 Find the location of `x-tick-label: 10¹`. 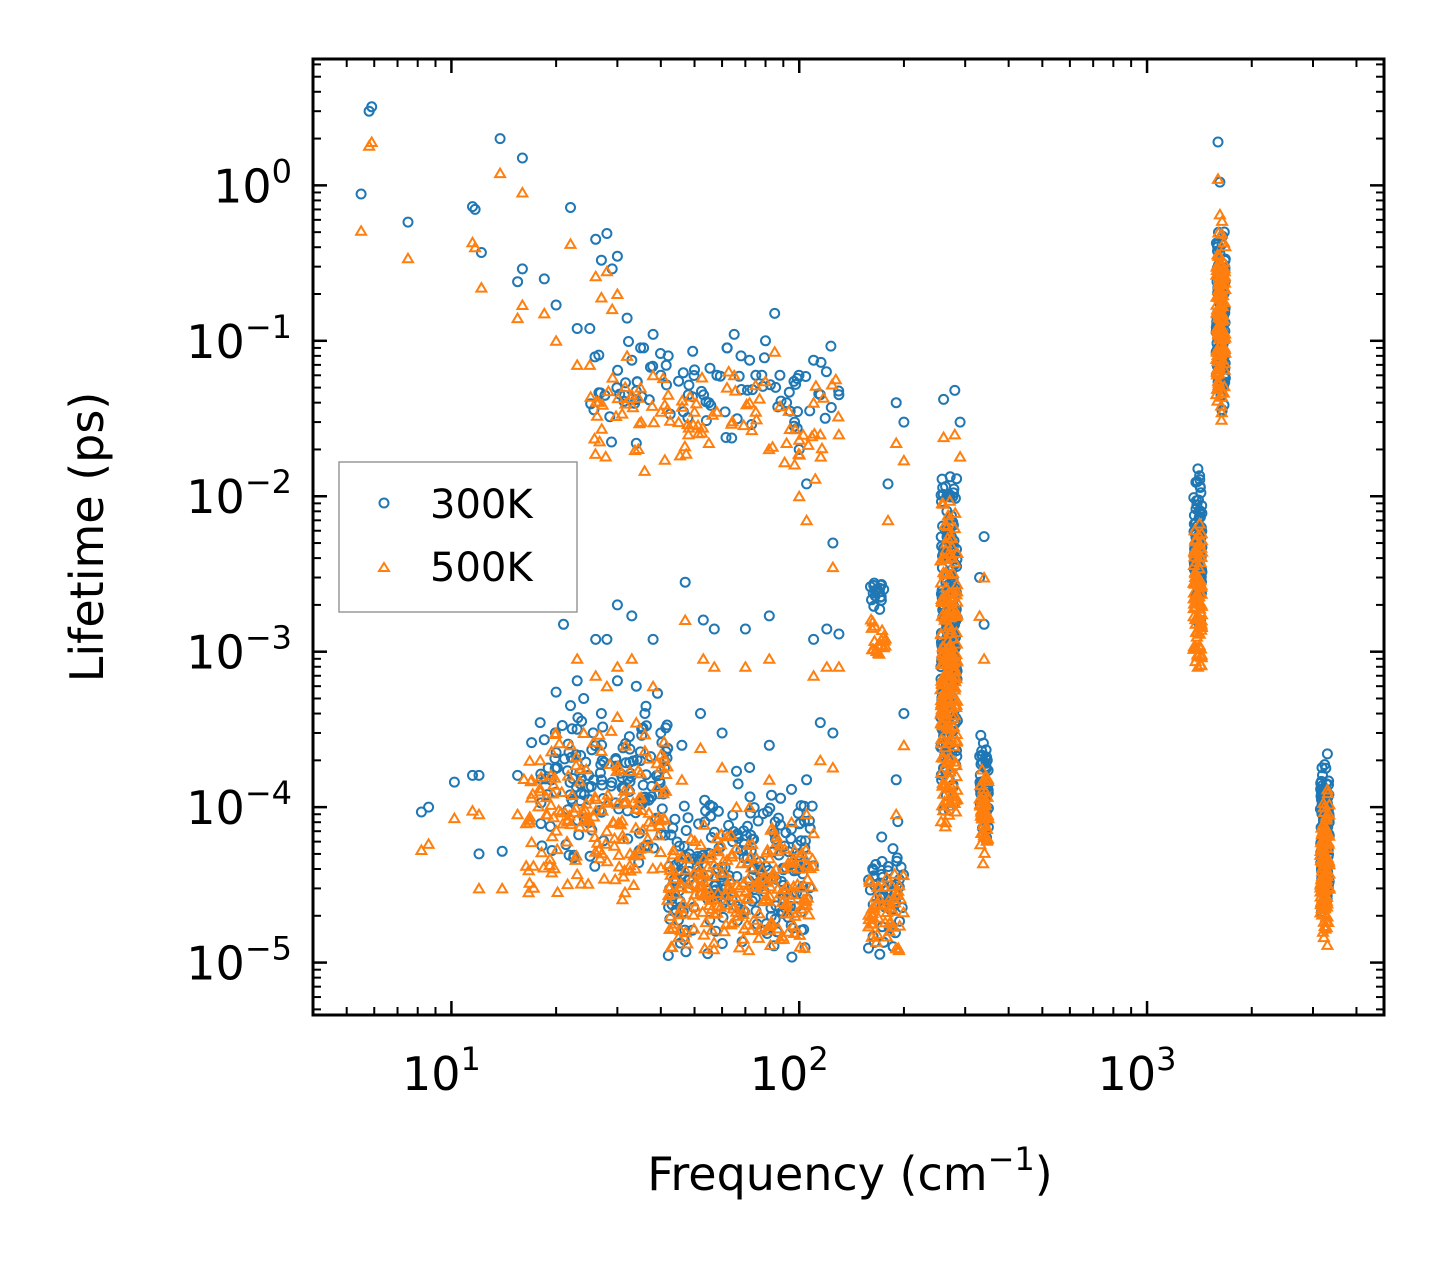

x-tick-label: 10¹ is located at coordinates (441, 1070).